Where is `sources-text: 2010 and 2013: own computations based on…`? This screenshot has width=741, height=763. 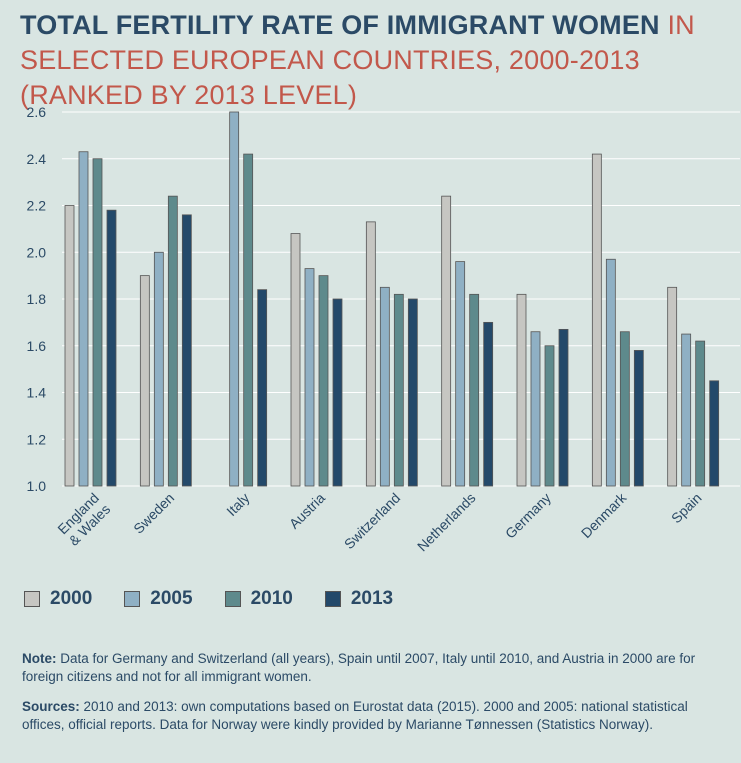 sources-text: 2010 and 2013: own computations based on… is located at coordinates (355, 715).